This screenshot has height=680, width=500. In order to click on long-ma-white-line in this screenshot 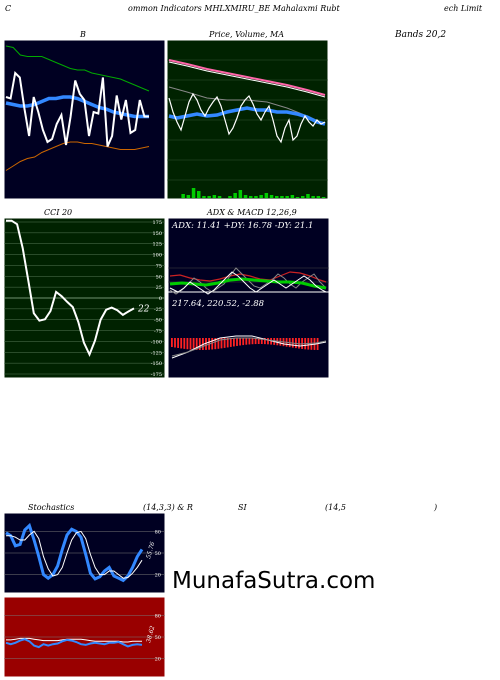, I will do `click(247, 79)`.